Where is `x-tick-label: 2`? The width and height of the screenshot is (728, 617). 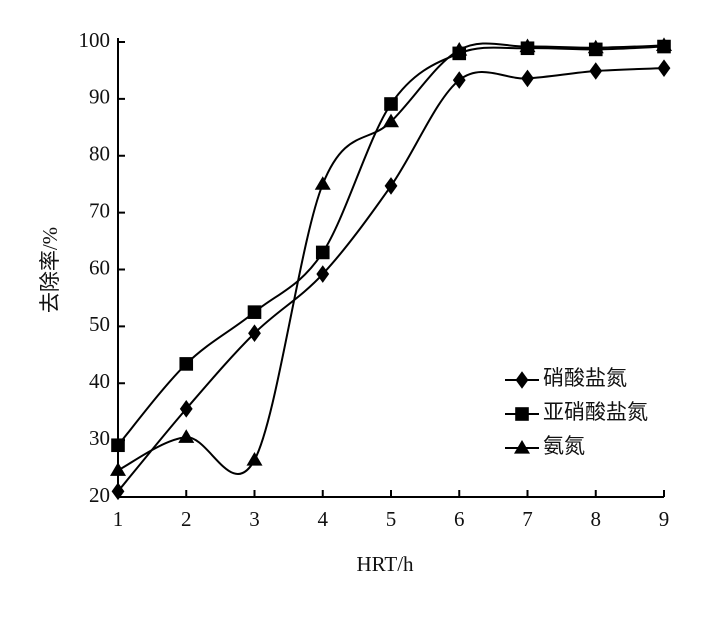 x-tick-label: 2 is located at coordinates (186, 519).